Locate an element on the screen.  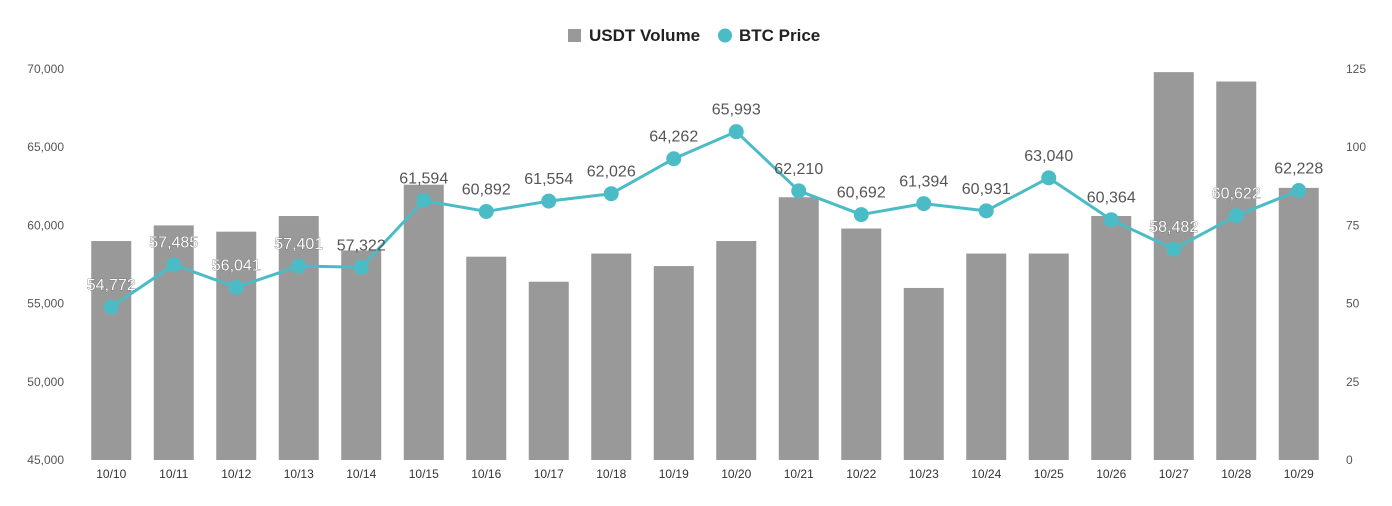
btc-price-data-label: 56,041 is located at coordinates (236, 265).